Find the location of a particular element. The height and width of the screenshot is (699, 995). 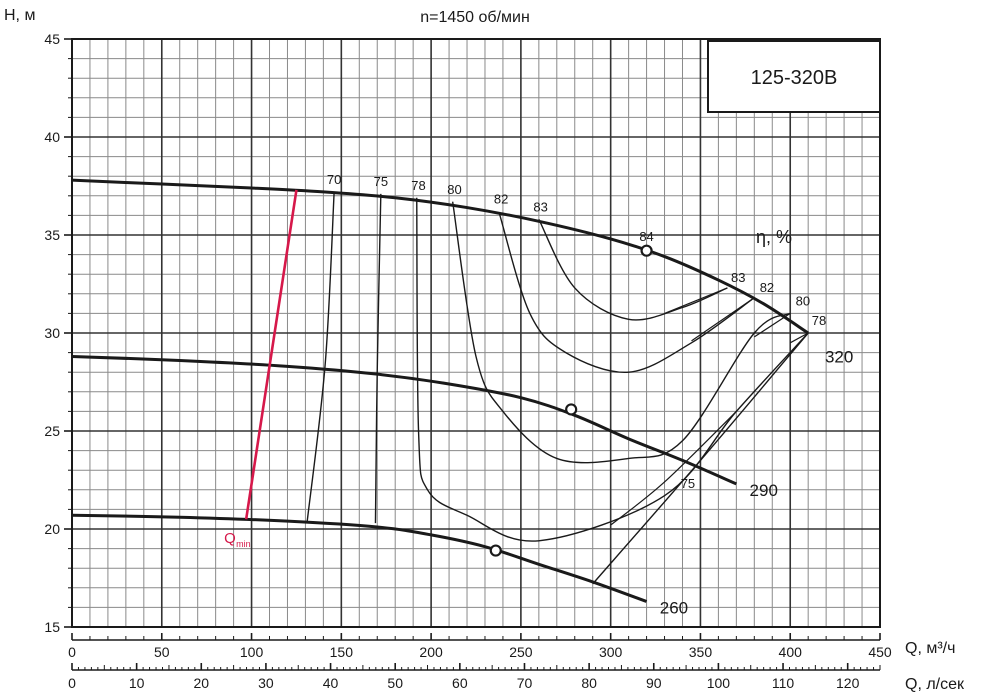

curve-label-320: 320 is located at coordinates (839, 357).